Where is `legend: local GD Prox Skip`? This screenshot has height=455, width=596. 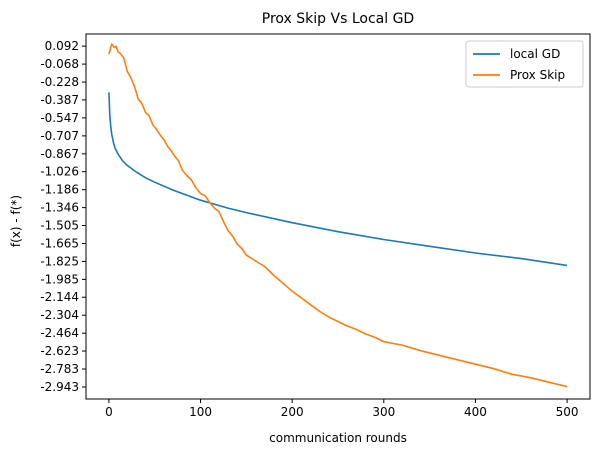
legend: local GD Prox Skip is located at coordinates (524, 64).